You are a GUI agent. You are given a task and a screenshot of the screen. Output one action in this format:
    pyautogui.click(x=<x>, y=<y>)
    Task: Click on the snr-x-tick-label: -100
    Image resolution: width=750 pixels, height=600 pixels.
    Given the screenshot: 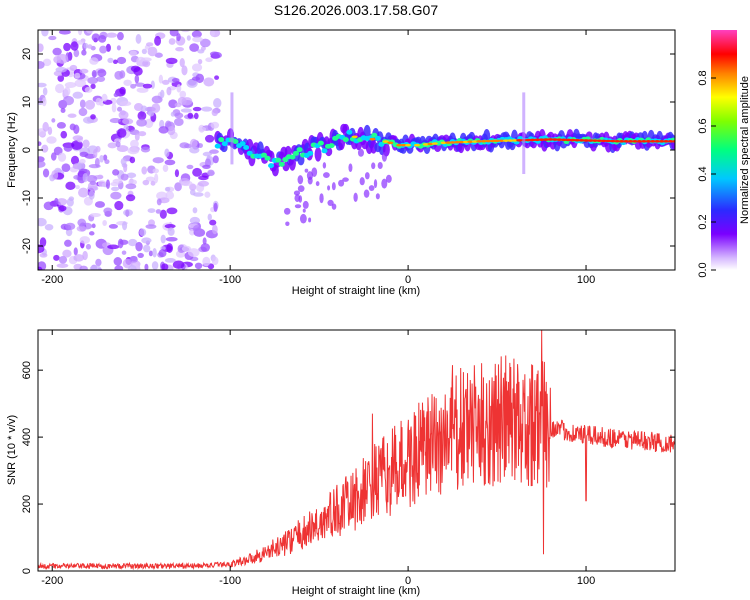 What is the action you would take?
    pyautogui.click(x=230, y=581)
    